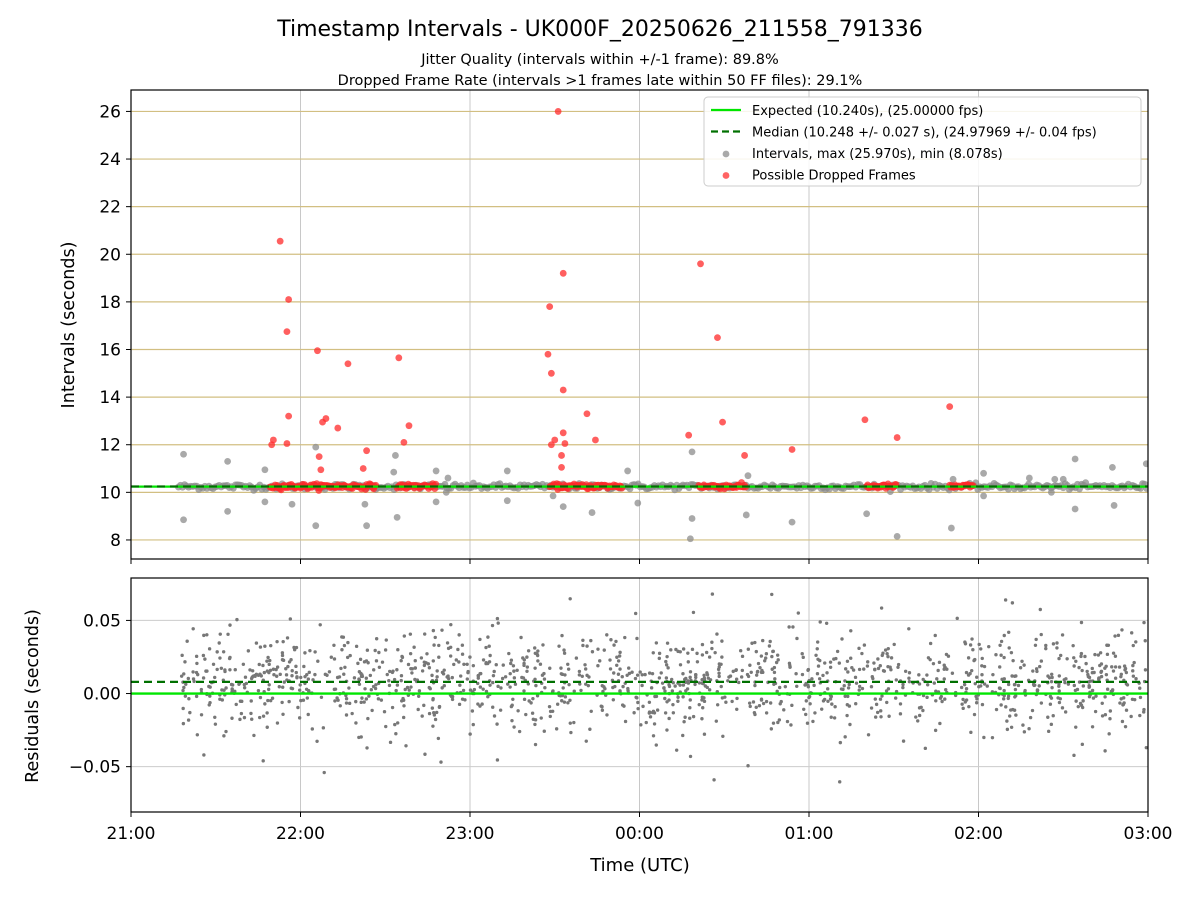  I want to click on top-y-tick-label: 24, so click(110, 160).